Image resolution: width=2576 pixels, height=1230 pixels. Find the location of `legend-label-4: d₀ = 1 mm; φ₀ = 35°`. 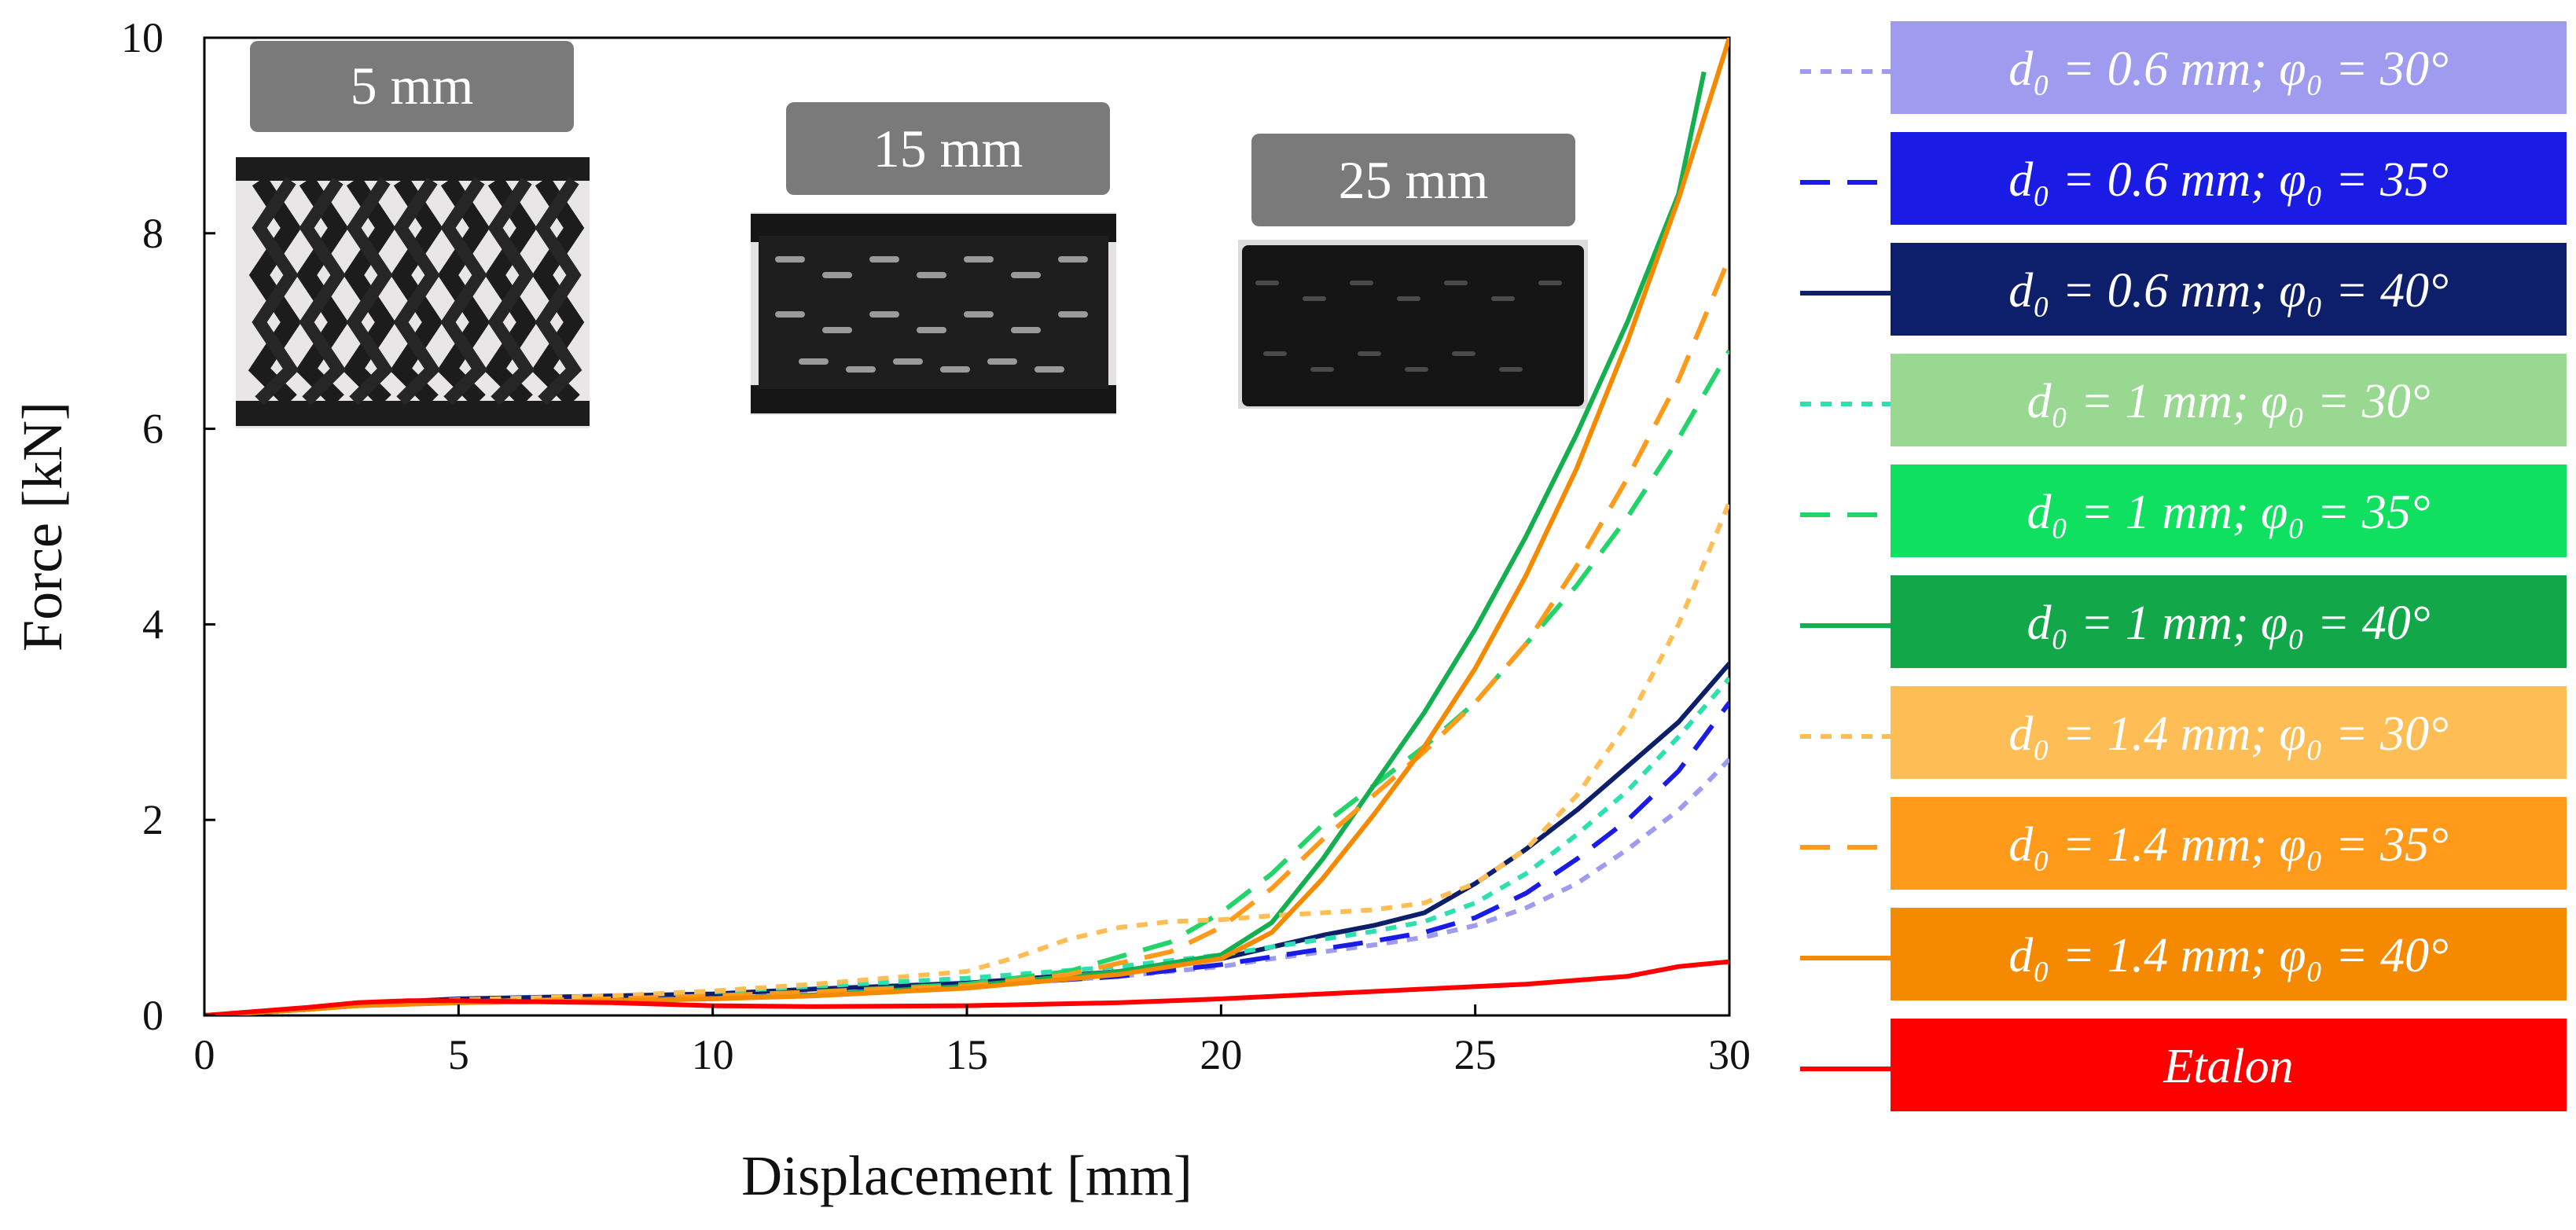

legend-label-4: d₀ = 1 mm; φ₀ = 35° is located at coordinates (2228, 512).